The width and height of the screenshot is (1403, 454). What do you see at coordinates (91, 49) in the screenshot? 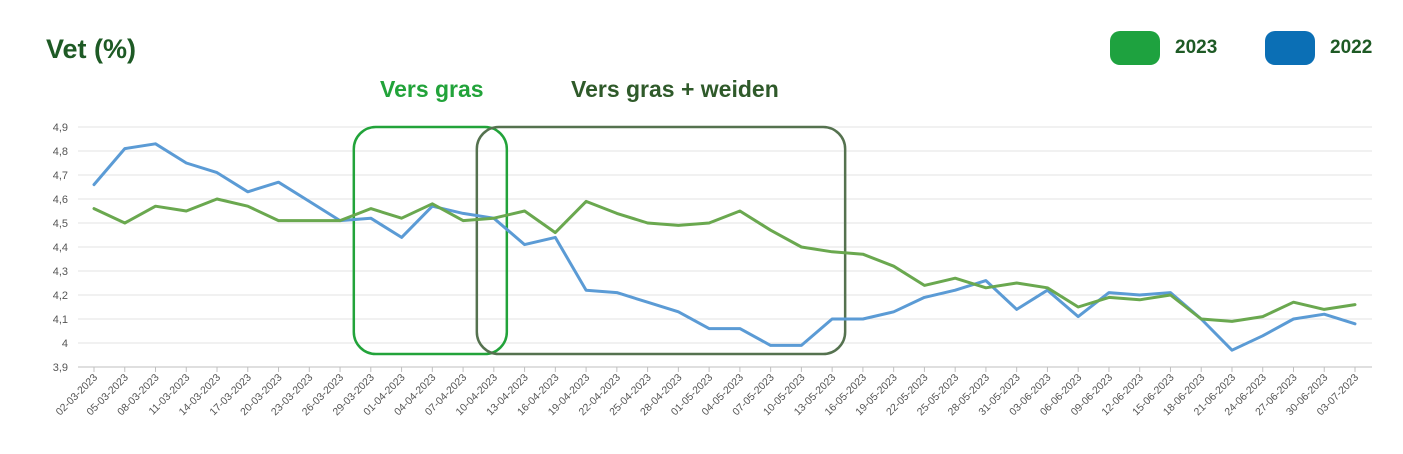
I see `chart-title: Vet (%)` at bounding box center [91, 49].